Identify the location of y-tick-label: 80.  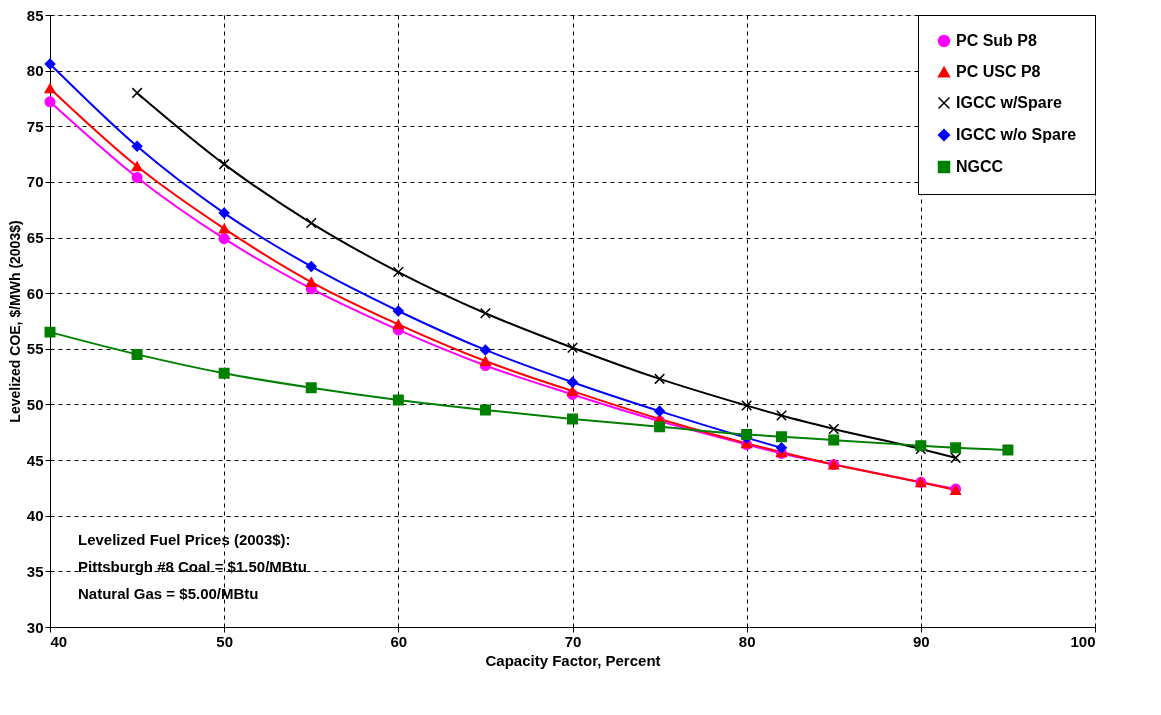
(35, 71).